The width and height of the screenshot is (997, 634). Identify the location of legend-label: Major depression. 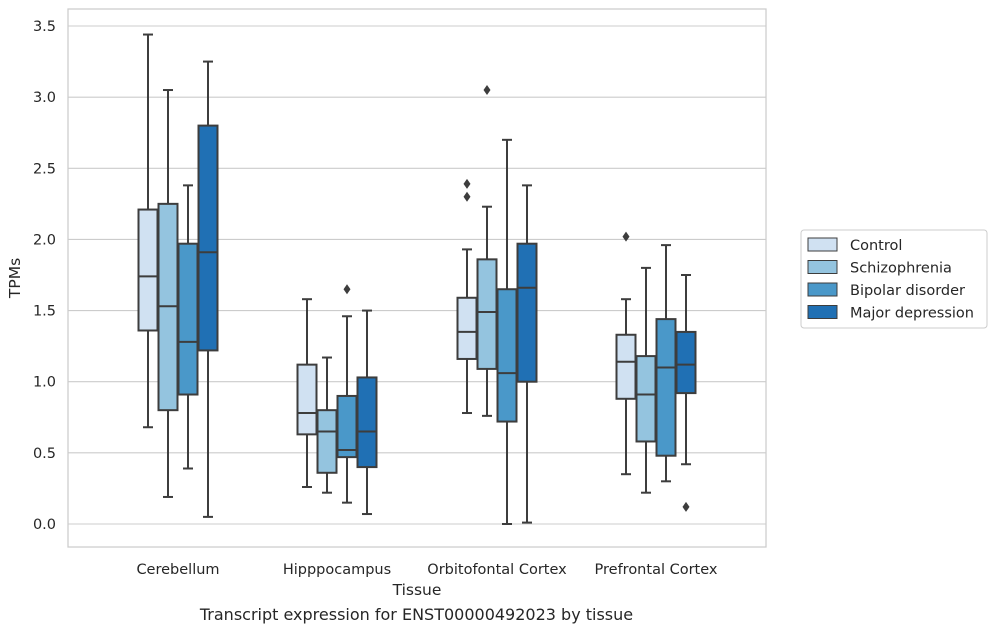
(912, 314).